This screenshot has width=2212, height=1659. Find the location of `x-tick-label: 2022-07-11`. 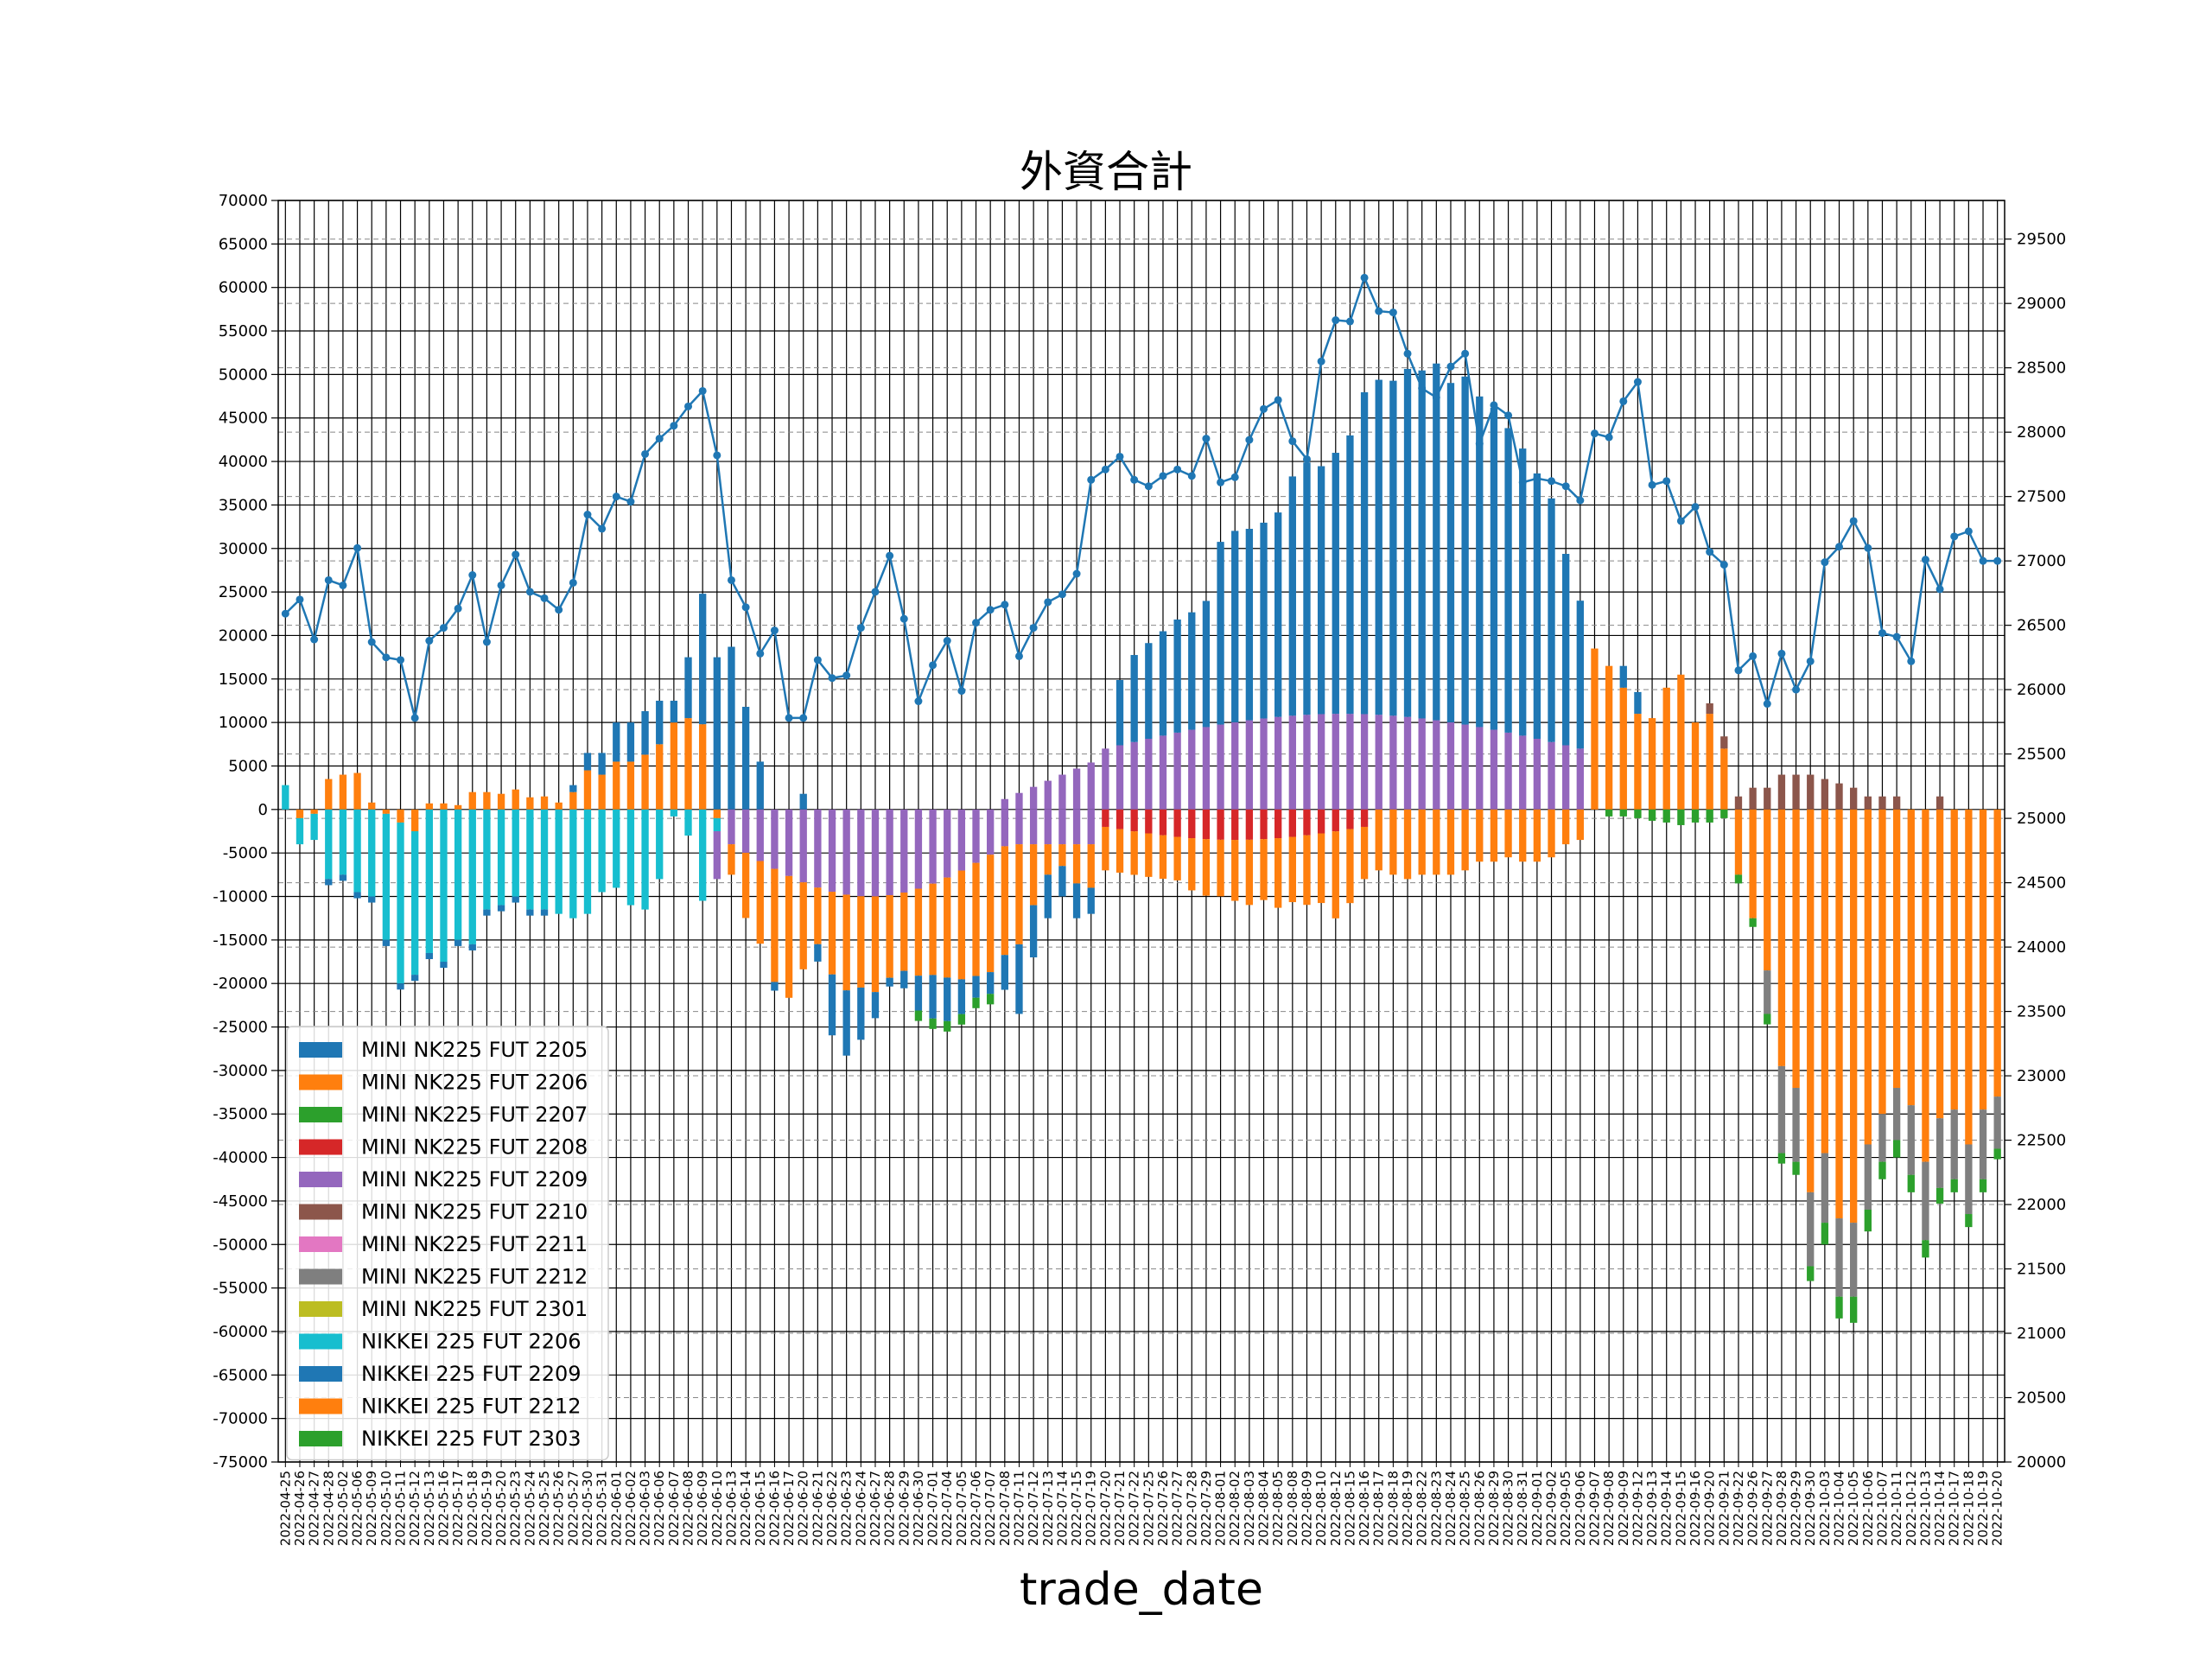

x-tick-label: 2022-07-11 is located at coordinates (1019, 1508).